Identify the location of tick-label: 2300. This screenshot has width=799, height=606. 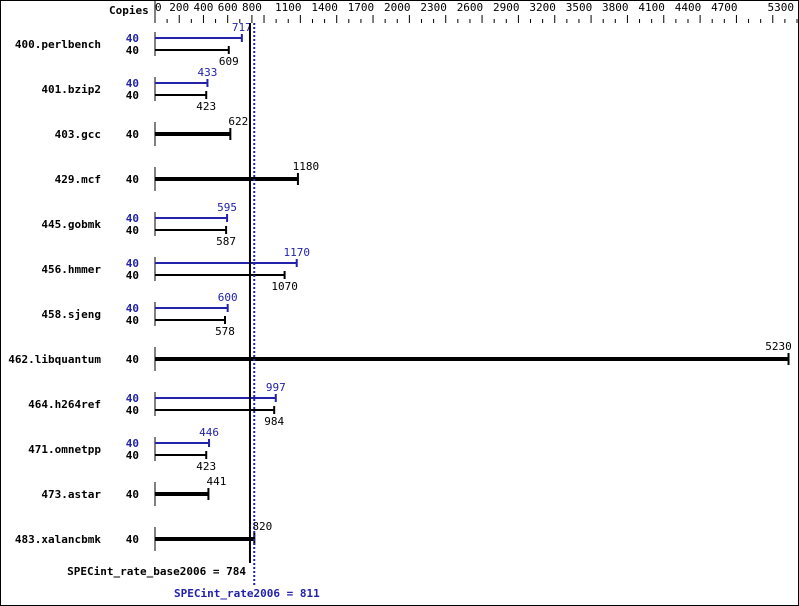
(433, 7).